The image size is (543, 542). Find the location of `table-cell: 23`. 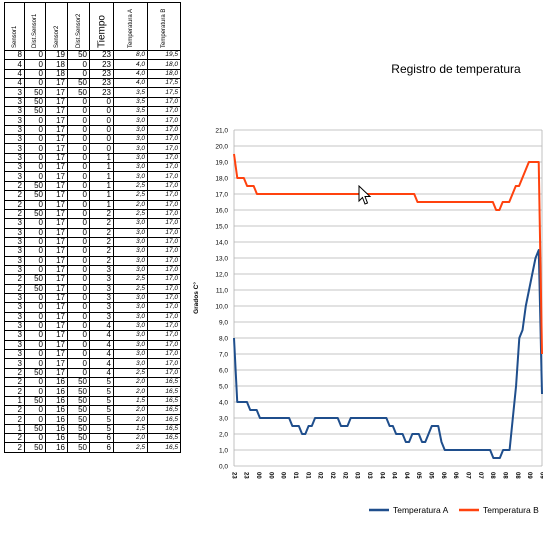

table-cell: 23 is located at coordinates (101, 74).